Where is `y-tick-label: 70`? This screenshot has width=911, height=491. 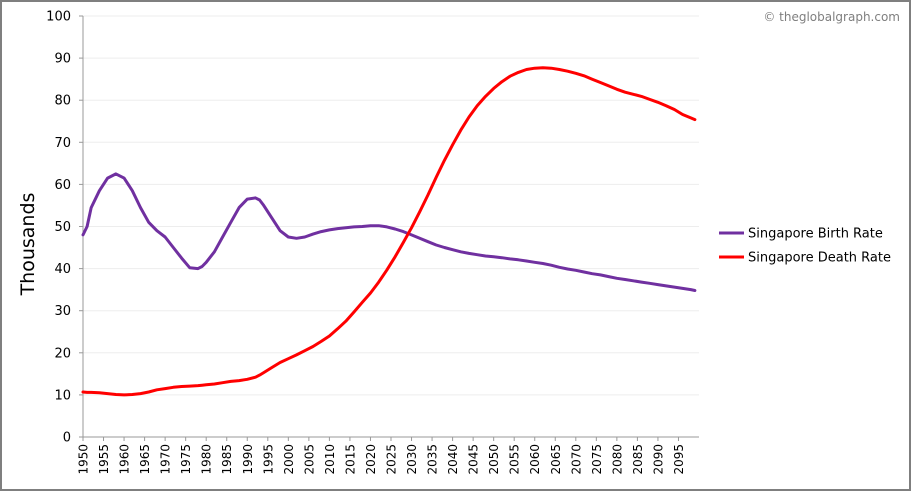 y-tick-label: 70 is located at coordinates (62, 143).